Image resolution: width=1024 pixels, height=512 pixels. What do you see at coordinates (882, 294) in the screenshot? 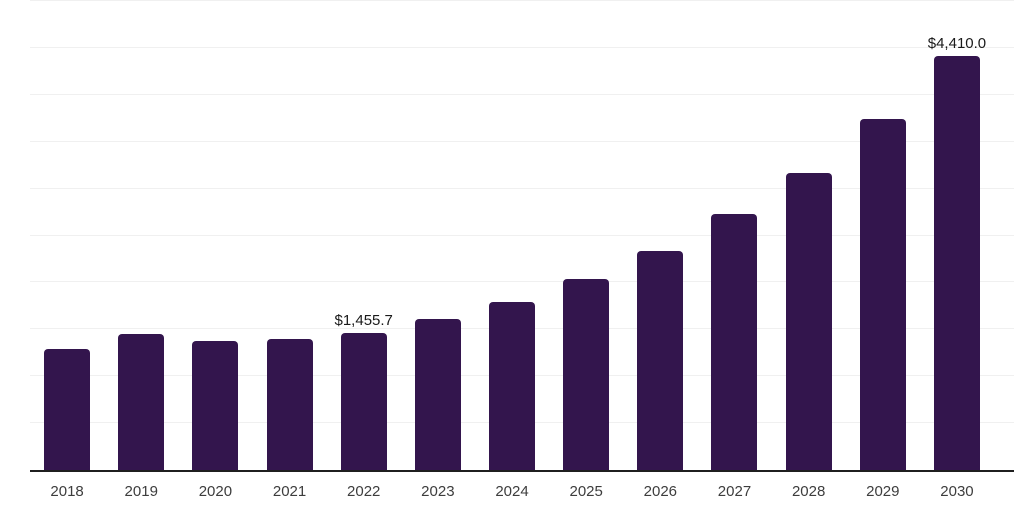
I see `bar-2029` at bounding box center [882, 294].